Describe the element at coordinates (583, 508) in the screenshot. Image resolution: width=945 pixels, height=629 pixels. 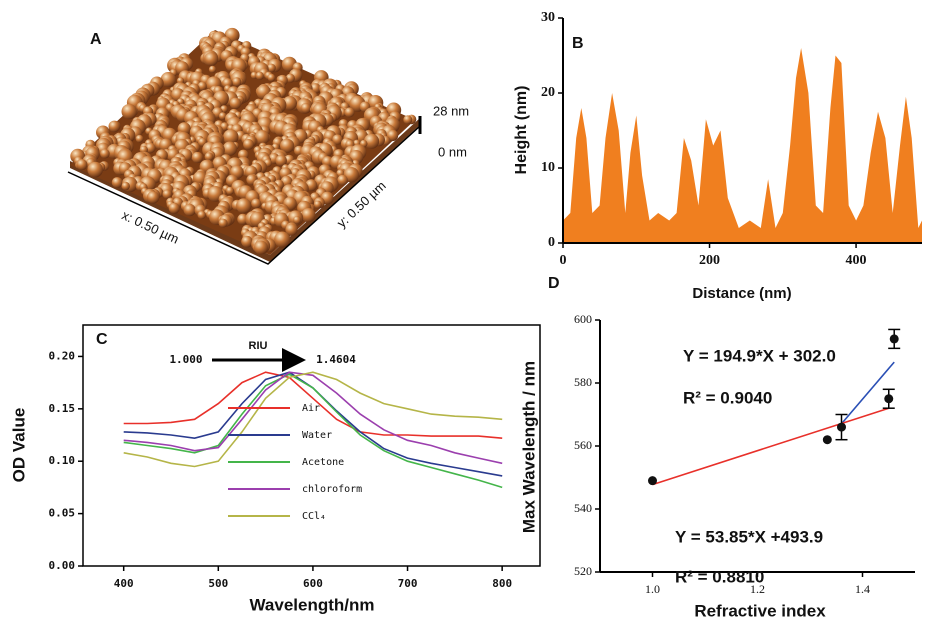
I see `y-tick-label: 540` at that location.